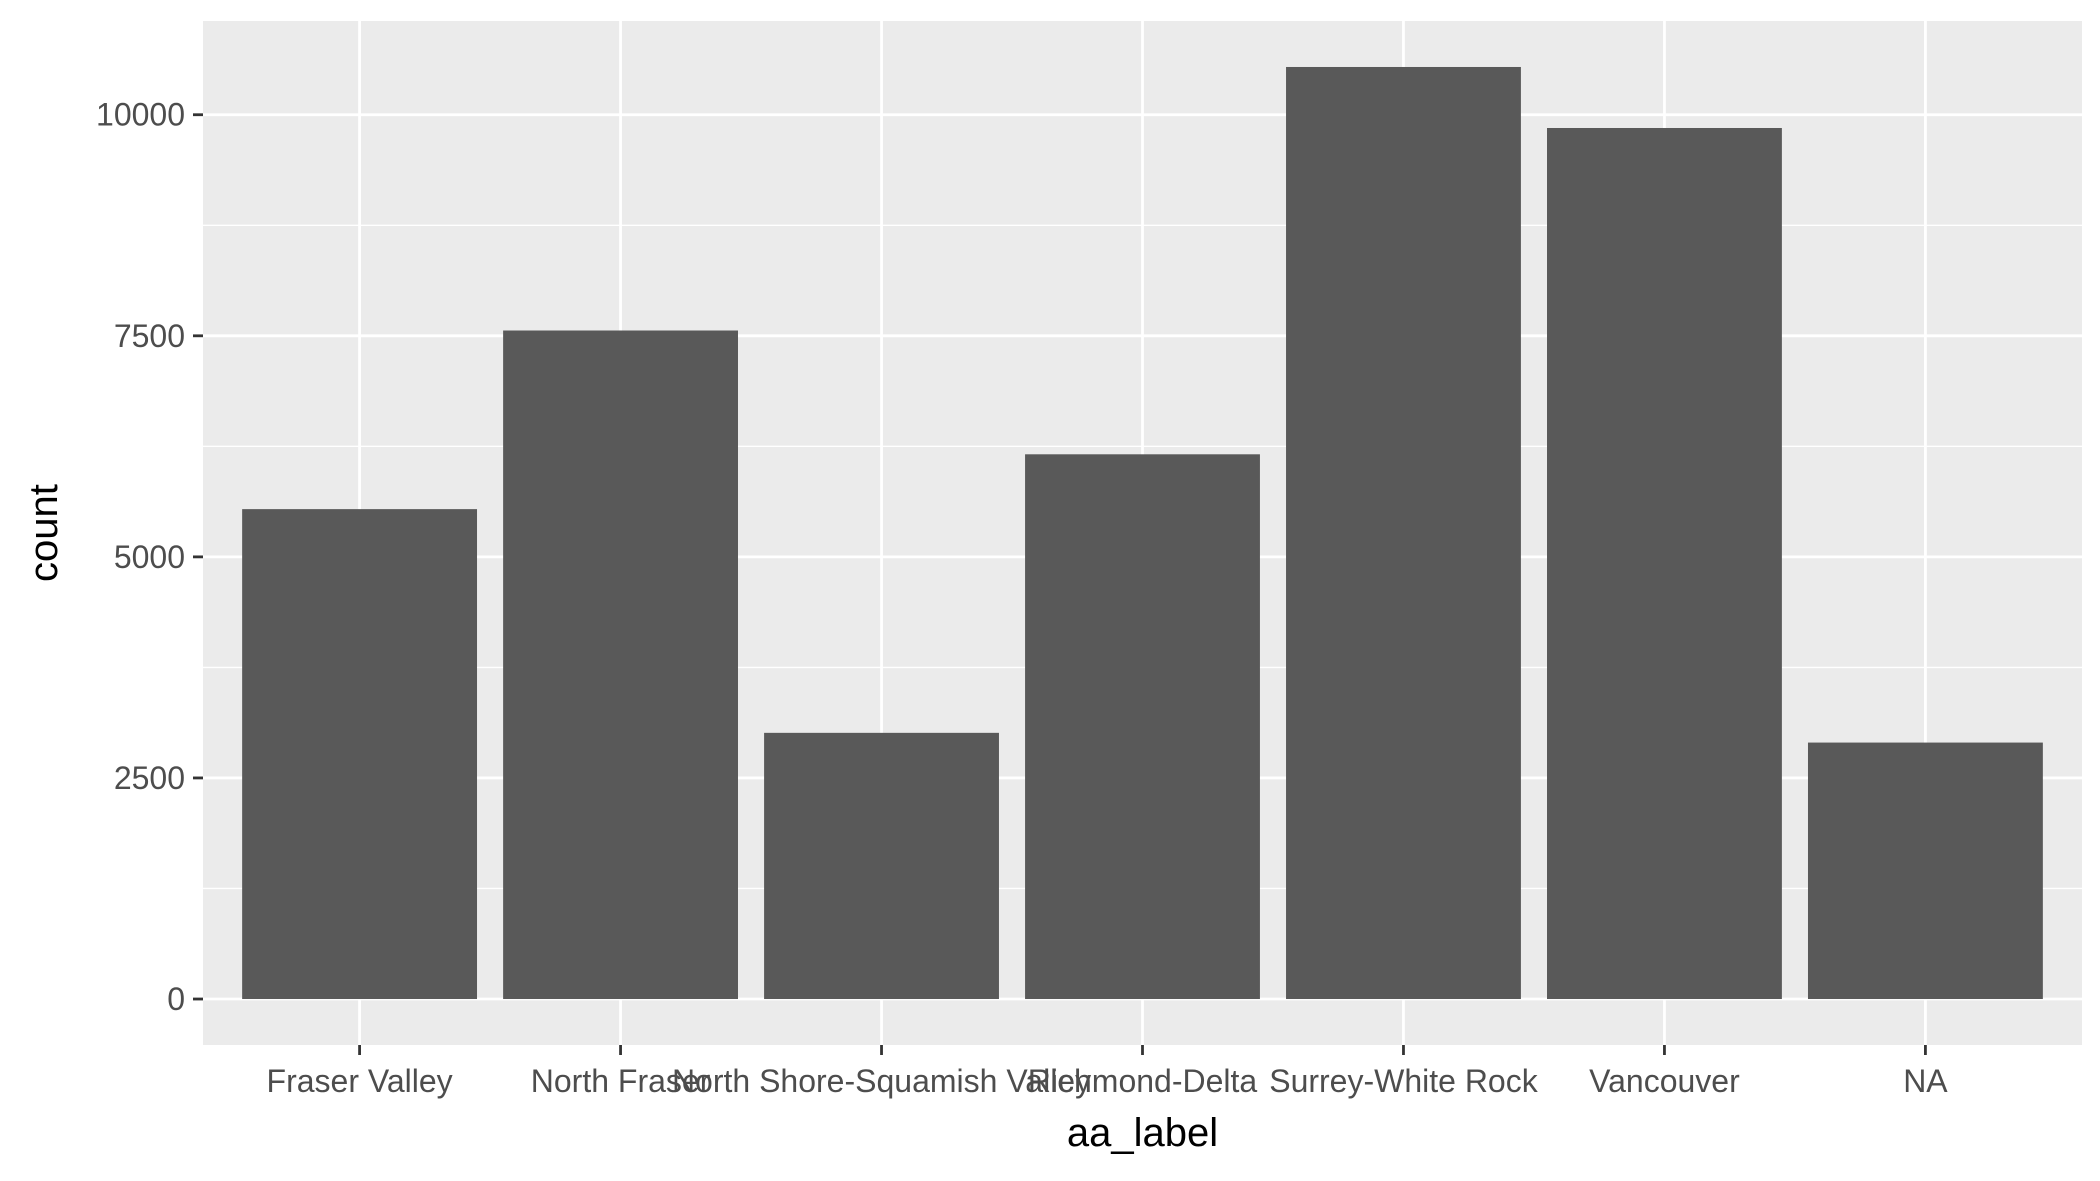 This screenshot has height=1181, width=2100. I want to click on y-tick-label: 10000, so click(140, 115).